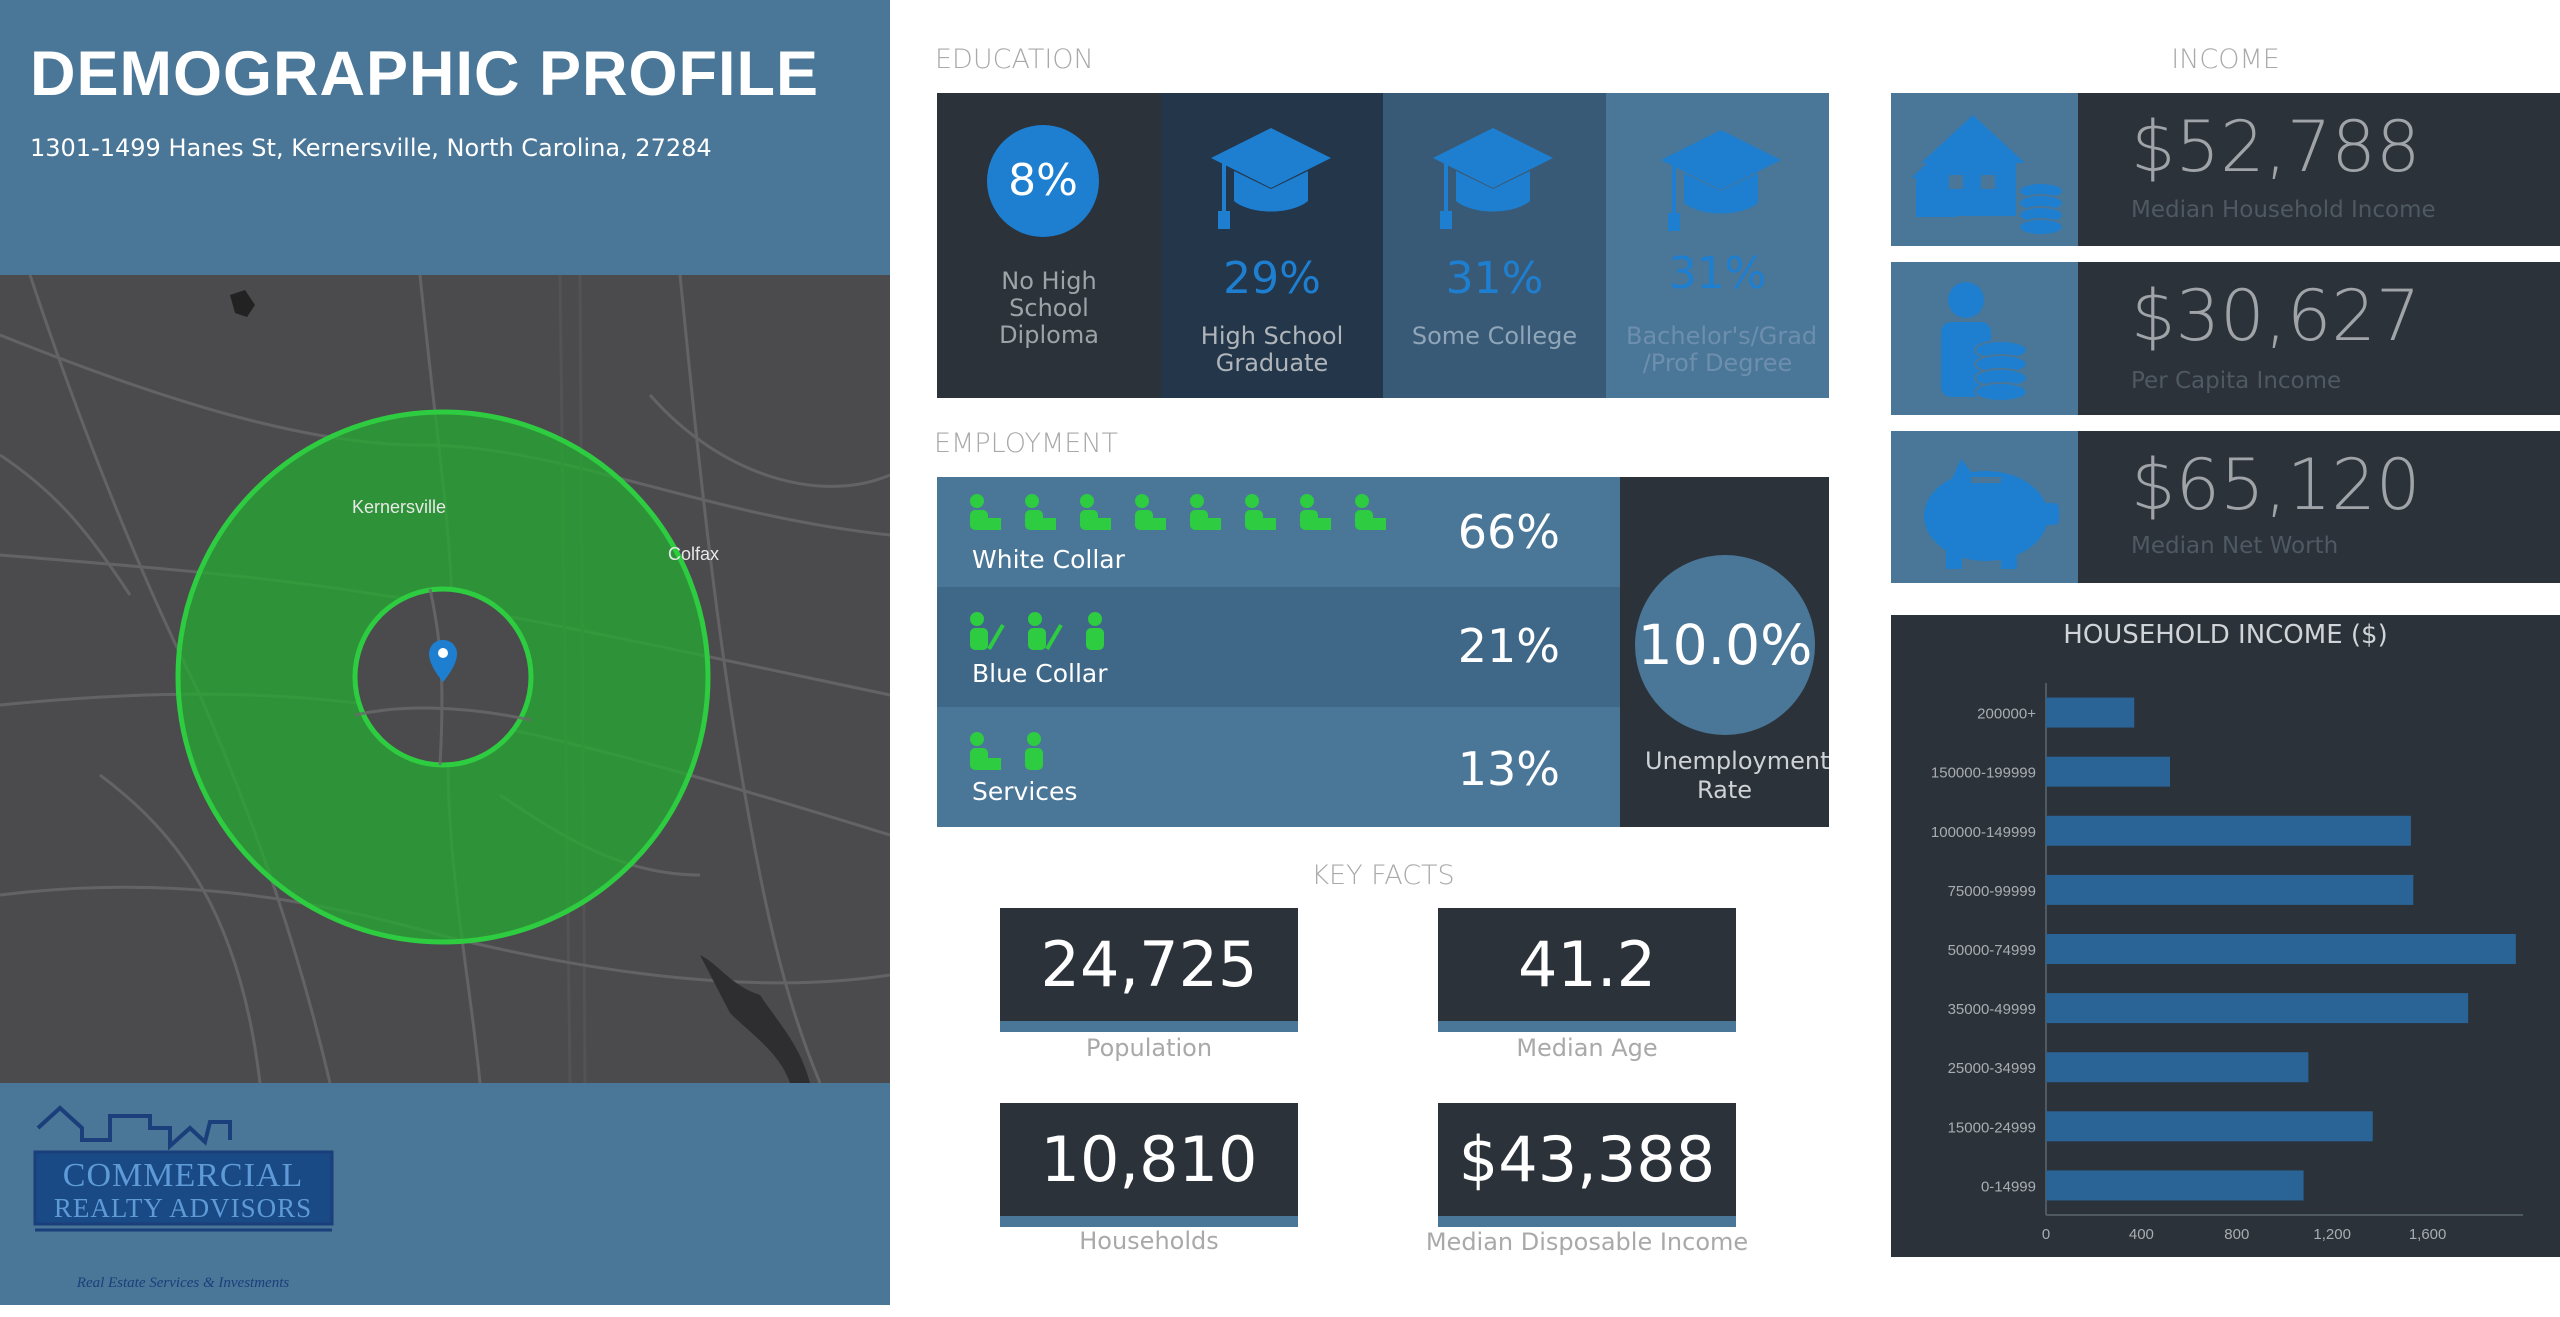  I want to click on logo-line1: COMMERCIAL, so click(183, 1175).